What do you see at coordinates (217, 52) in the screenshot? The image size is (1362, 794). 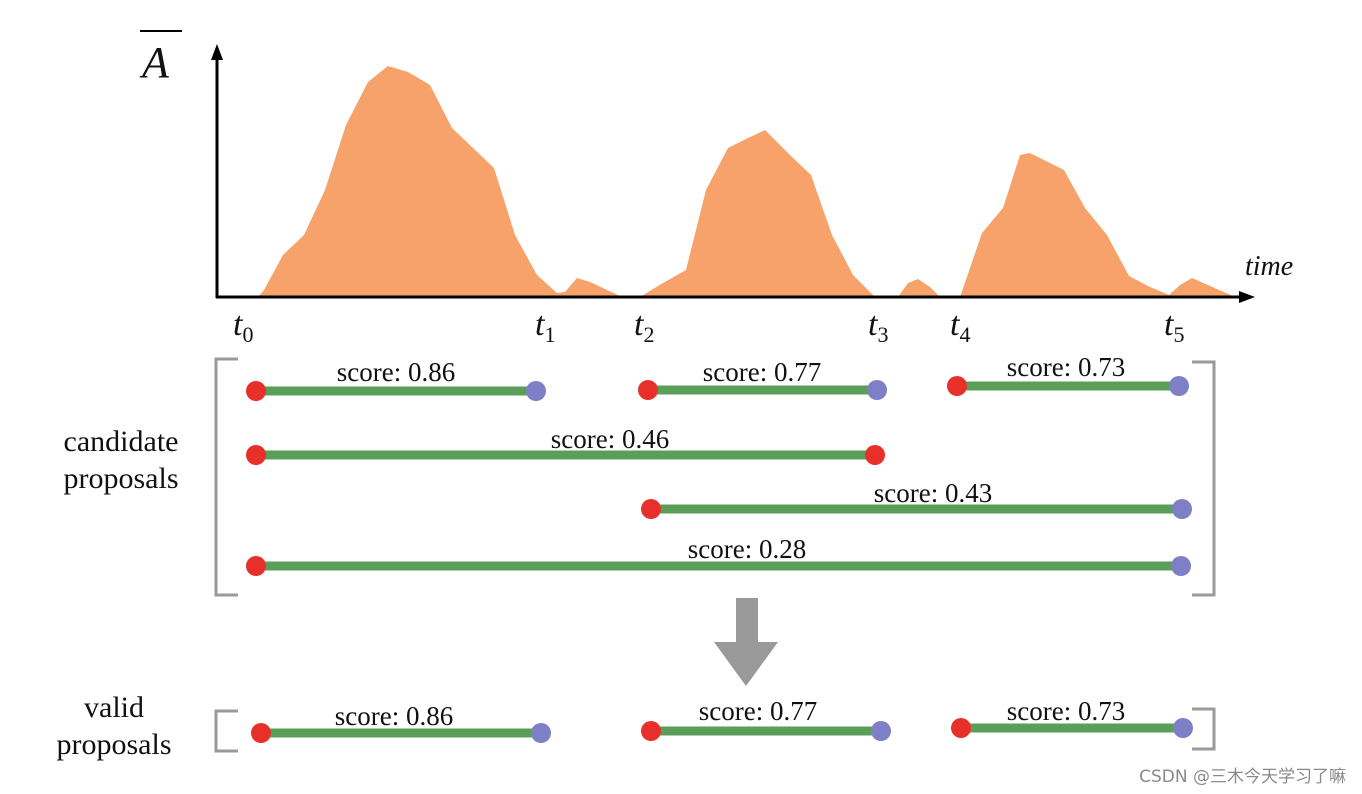 I see `y-axis-arrowhead` at bounding box center [217, 52].